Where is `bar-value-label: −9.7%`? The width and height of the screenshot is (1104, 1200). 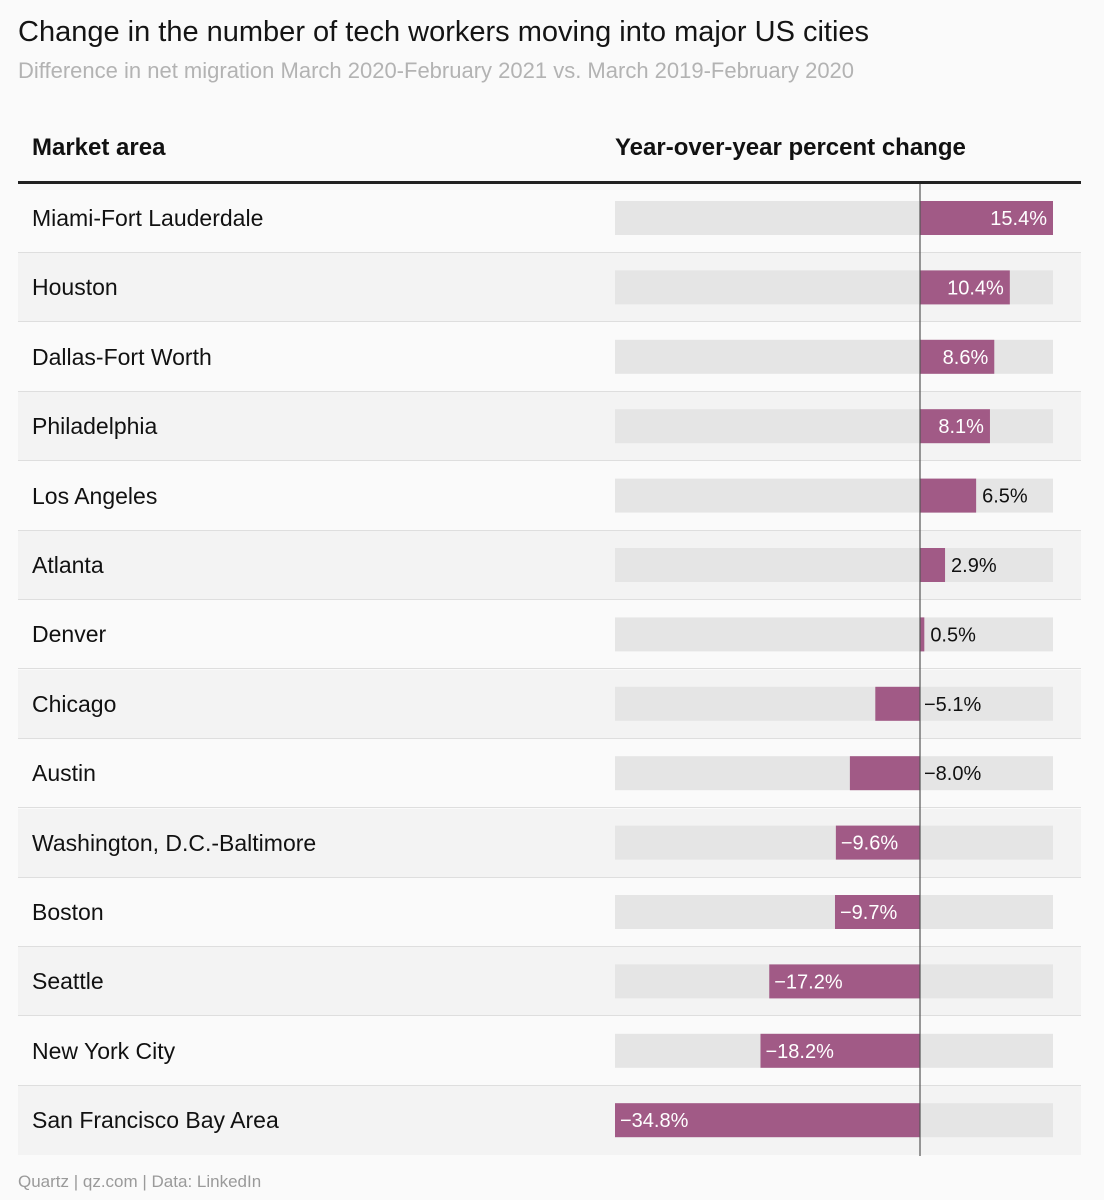 bar-value-label: −9.7% is located at coordinates (868, 913).